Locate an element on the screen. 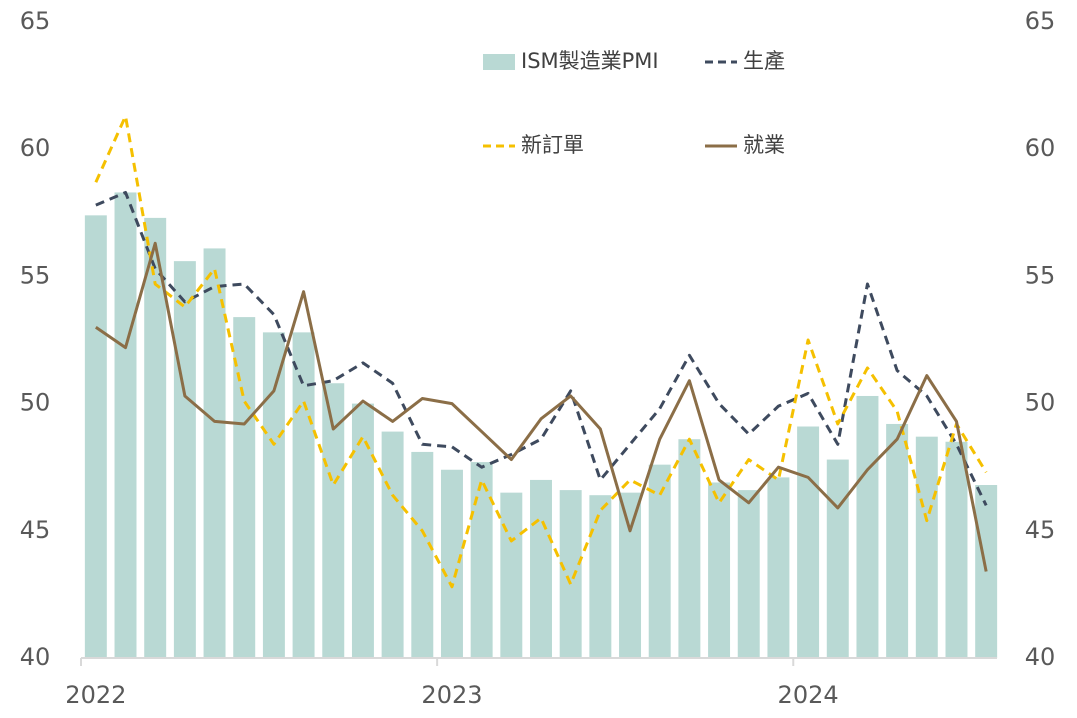 The image size is (1077, 718). legend-label: 新訂單 is located at coordinates (552, 145).